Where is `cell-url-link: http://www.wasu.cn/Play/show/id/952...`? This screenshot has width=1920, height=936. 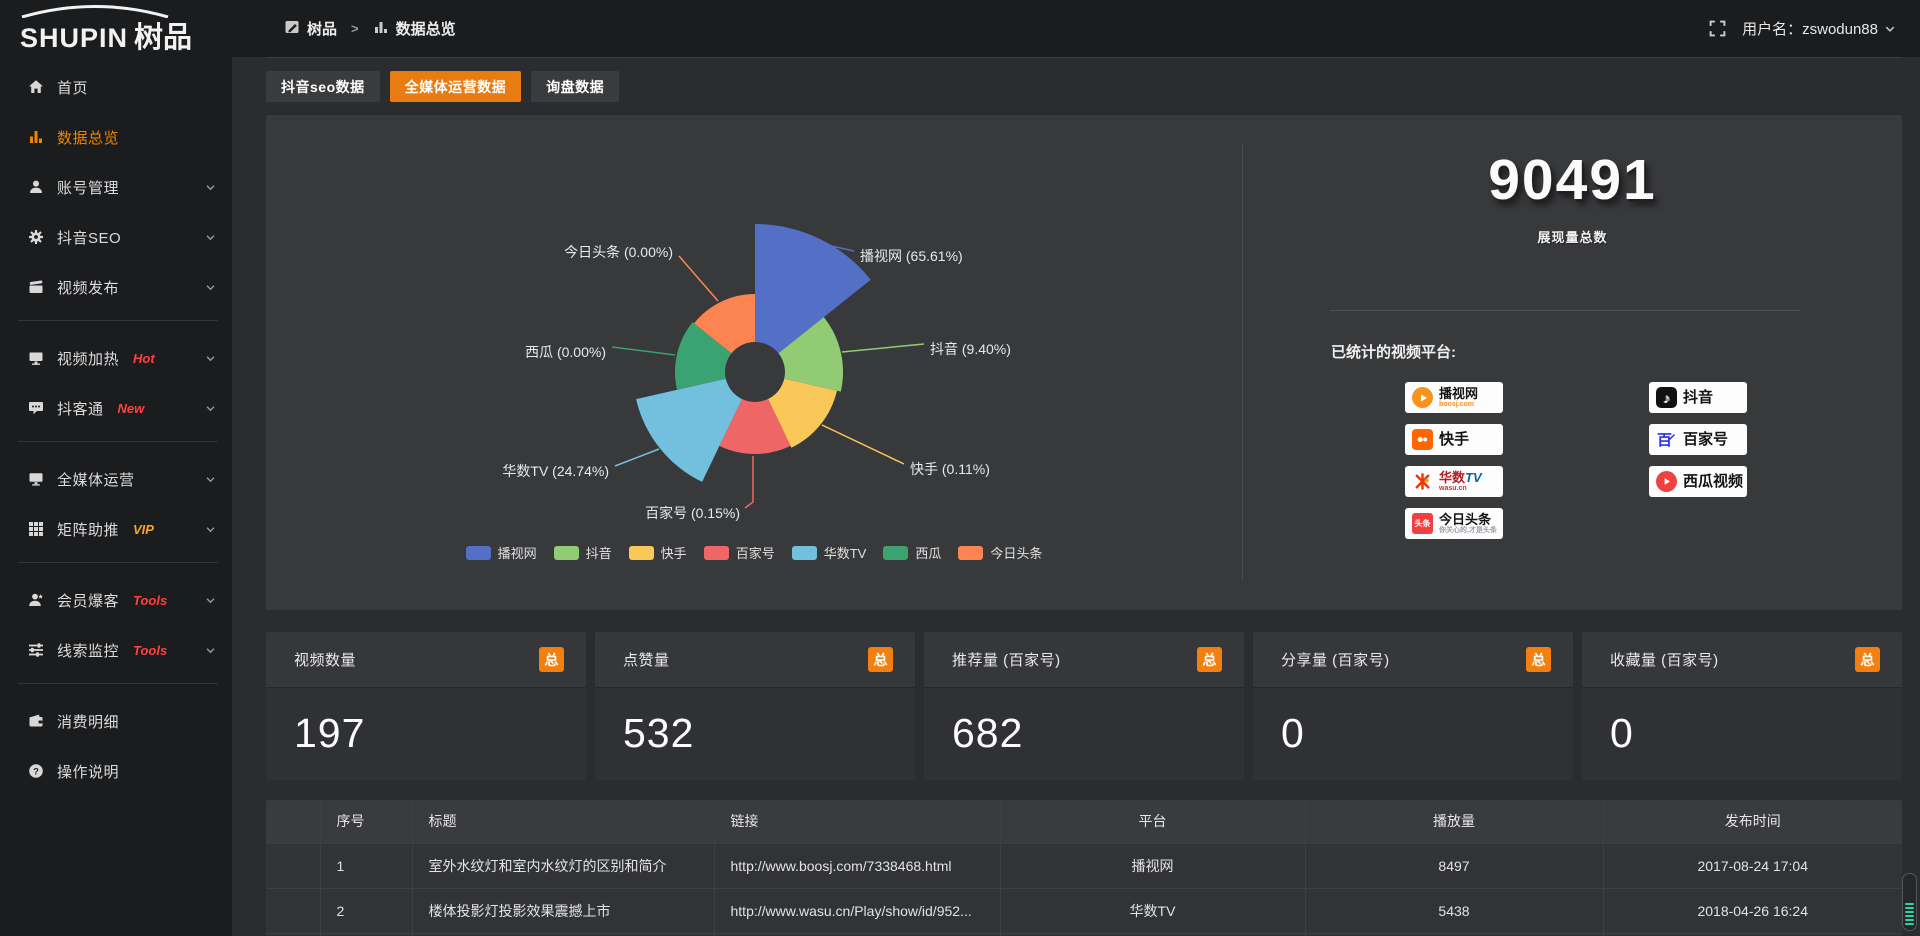
cell-url-link: http://www.wasu.cn/Play/show/id/952... is located at coordinates (857, 911).